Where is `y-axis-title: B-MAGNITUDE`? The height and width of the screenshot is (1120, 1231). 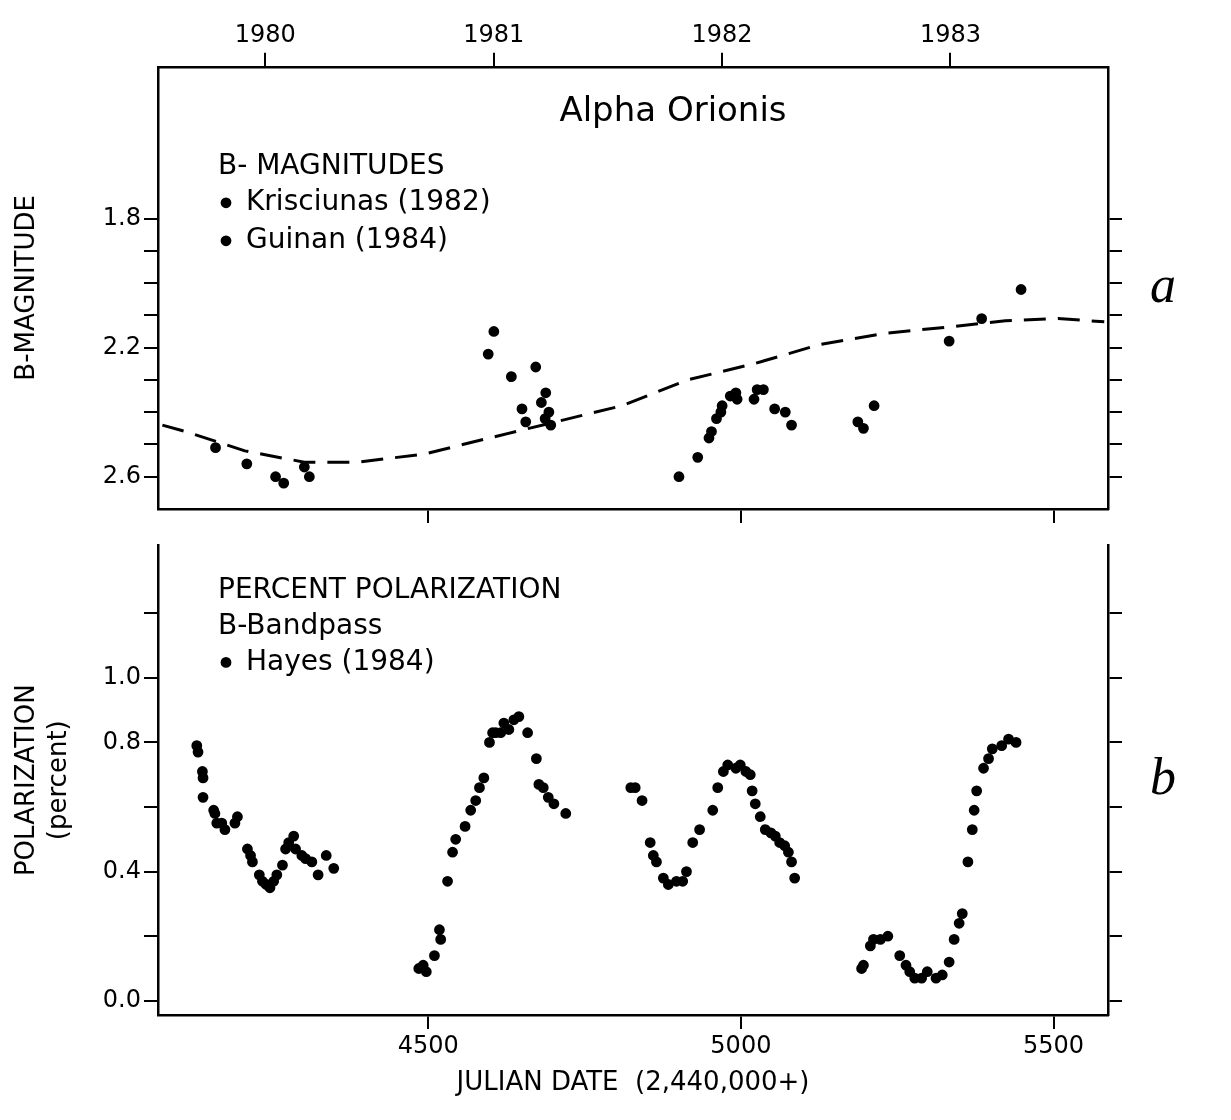 y-axis-title: B-MAGNITUDE is located at coordinates (25, 288).